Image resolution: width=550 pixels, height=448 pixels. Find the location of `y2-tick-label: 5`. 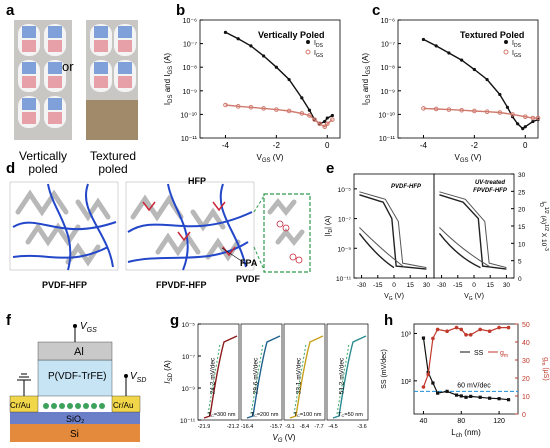

y2-tick-label: 5 is located at coordinates (520, 262).